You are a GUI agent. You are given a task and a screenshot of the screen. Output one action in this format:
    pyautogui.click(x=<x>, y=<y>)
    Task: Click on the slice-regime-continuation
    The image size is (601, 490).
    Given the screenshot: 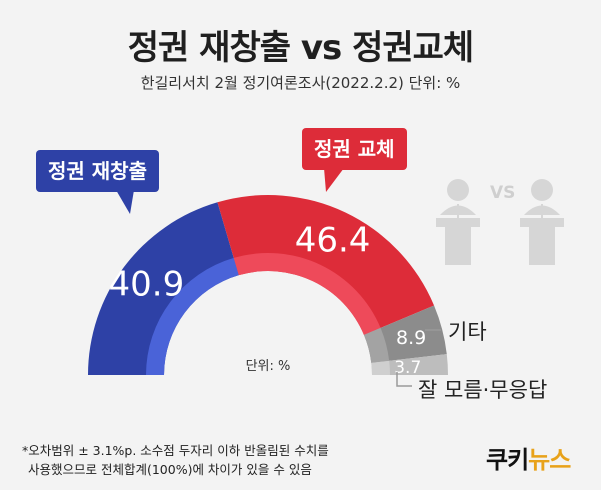 What is the action you would take?
    pyautogui.click(x=163, y=288)
    